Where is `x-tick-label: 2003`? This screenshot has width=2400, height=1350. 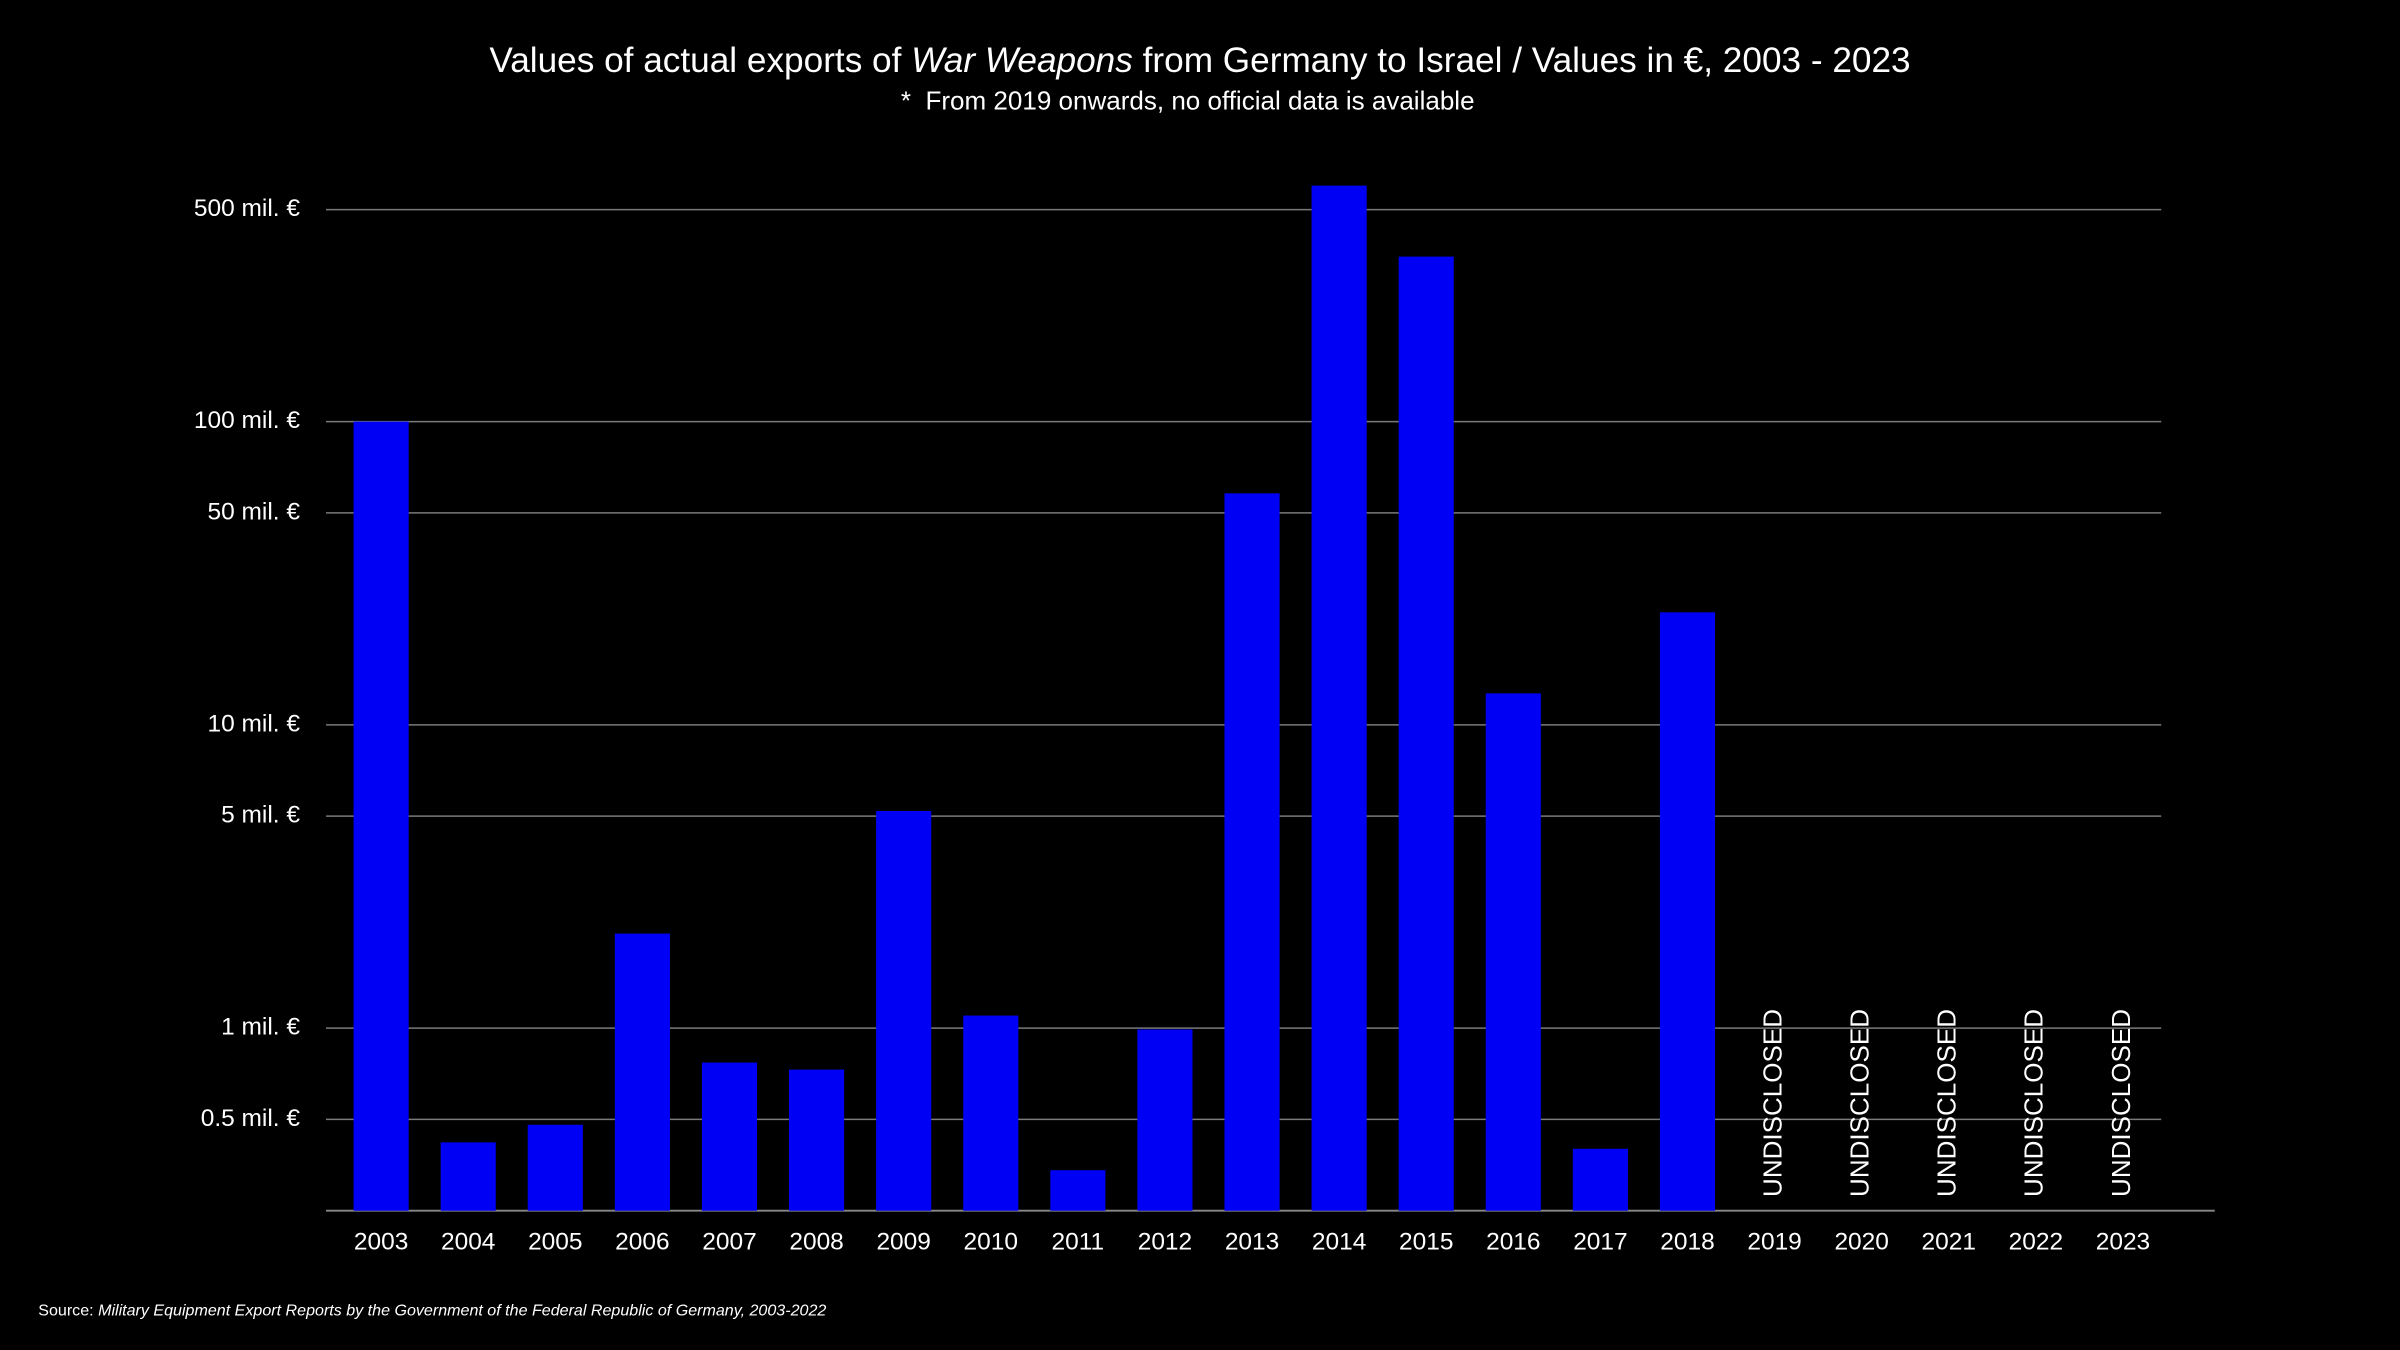
x-tick-label: 2003 is located at coordinates (381, 1241).